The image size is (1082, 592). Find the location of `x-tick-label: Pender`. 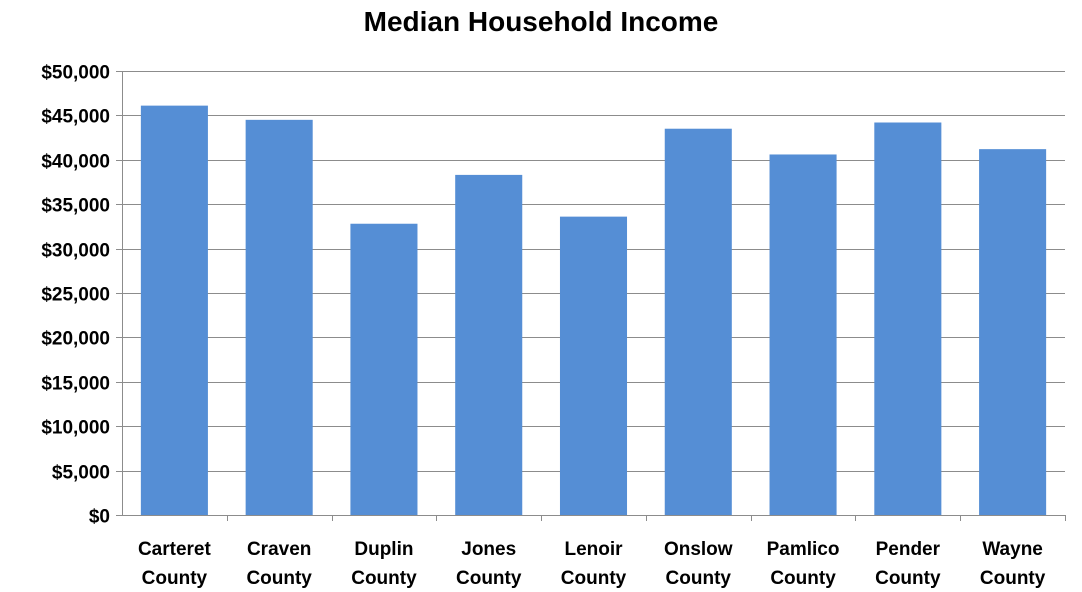

x-tick-label: Pender is located at coordinates (908, 549).